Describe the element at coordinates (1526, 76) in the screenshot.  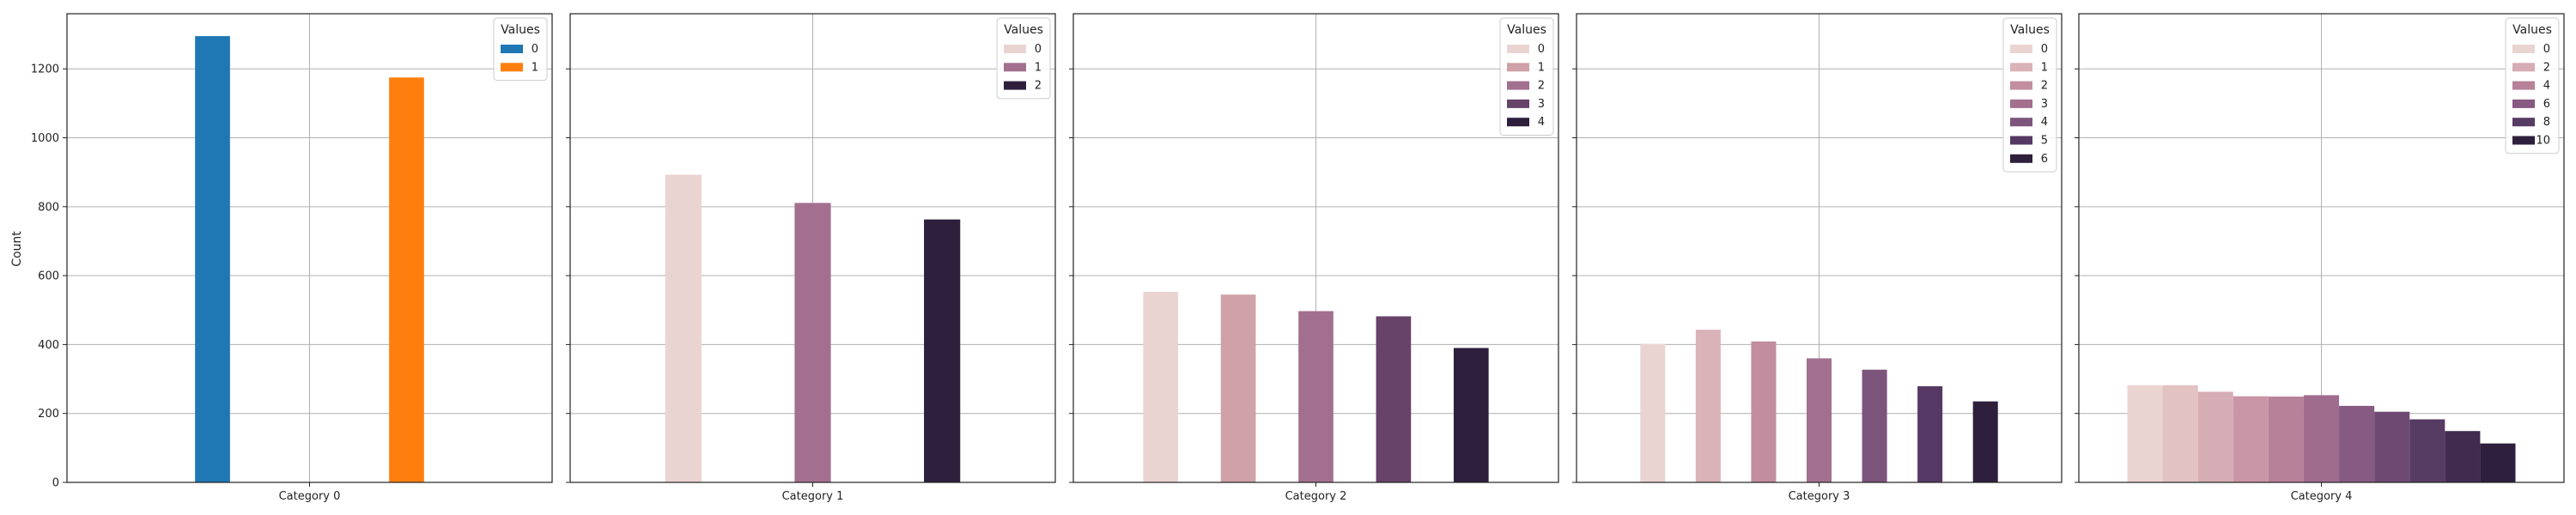
I see `legend: Values 0 1 2 3 4` at that location.